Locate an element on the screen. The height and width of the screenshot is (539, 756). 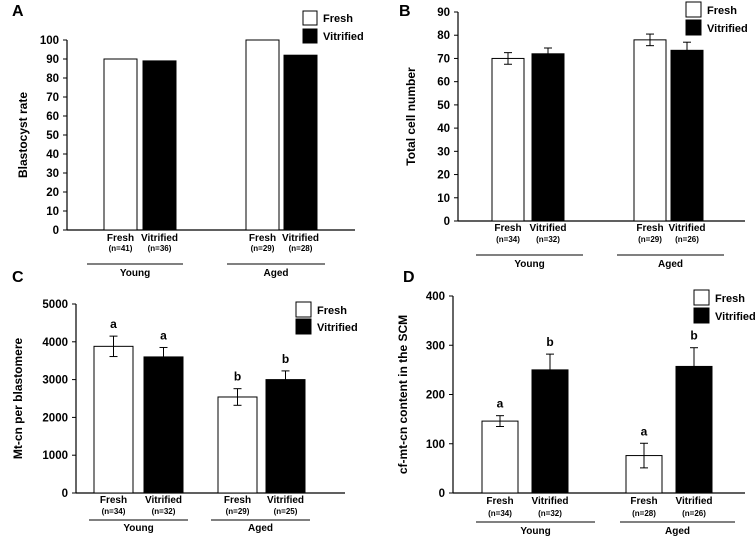
panel-a-letter: A is located at coordinates (18, 11).